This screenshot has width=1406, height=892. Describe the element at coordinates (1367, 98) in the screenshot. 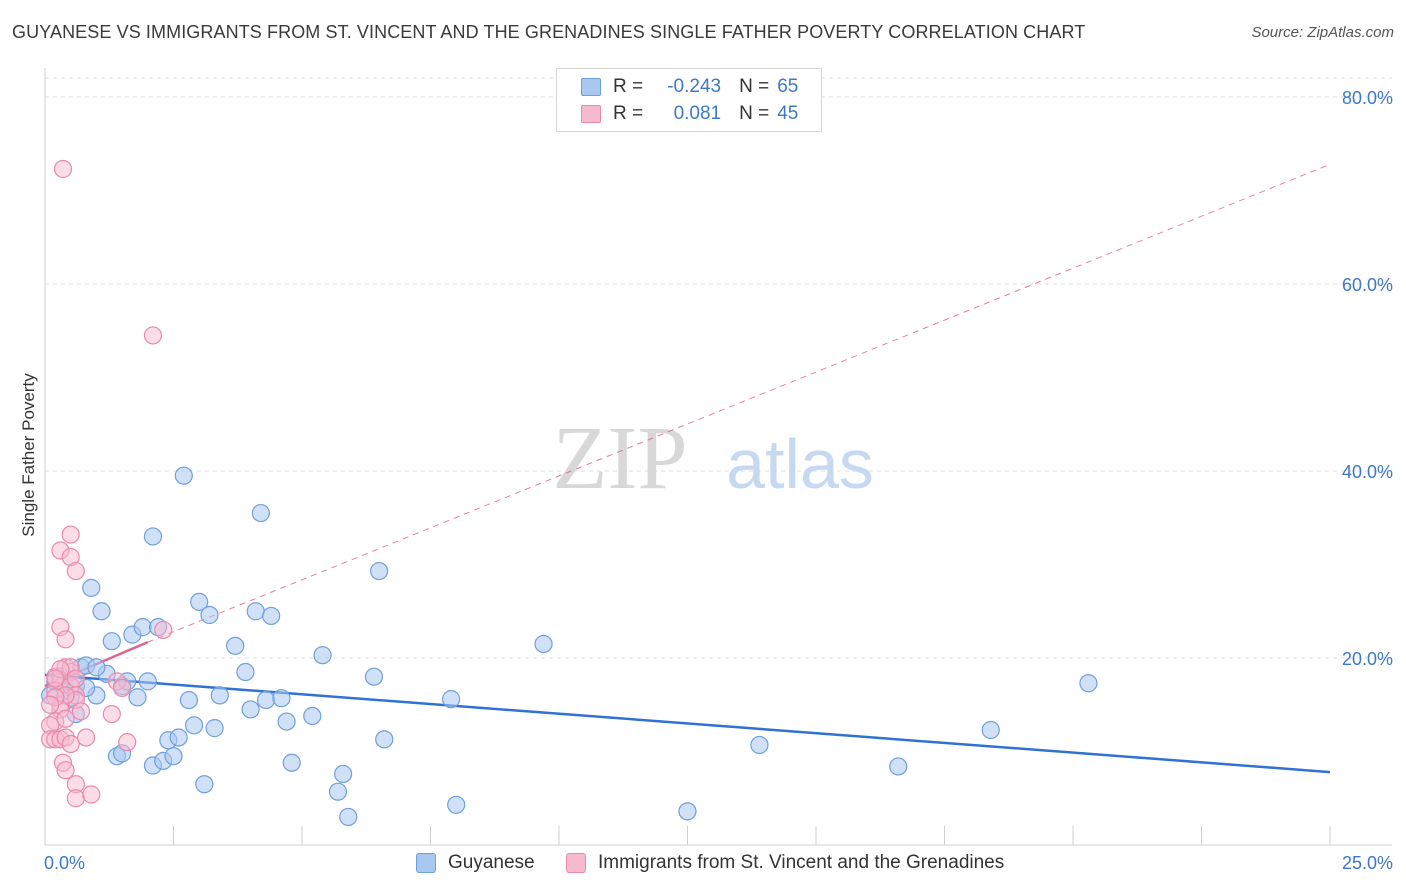

I see `y-tick-label: 80.0%` at that location.